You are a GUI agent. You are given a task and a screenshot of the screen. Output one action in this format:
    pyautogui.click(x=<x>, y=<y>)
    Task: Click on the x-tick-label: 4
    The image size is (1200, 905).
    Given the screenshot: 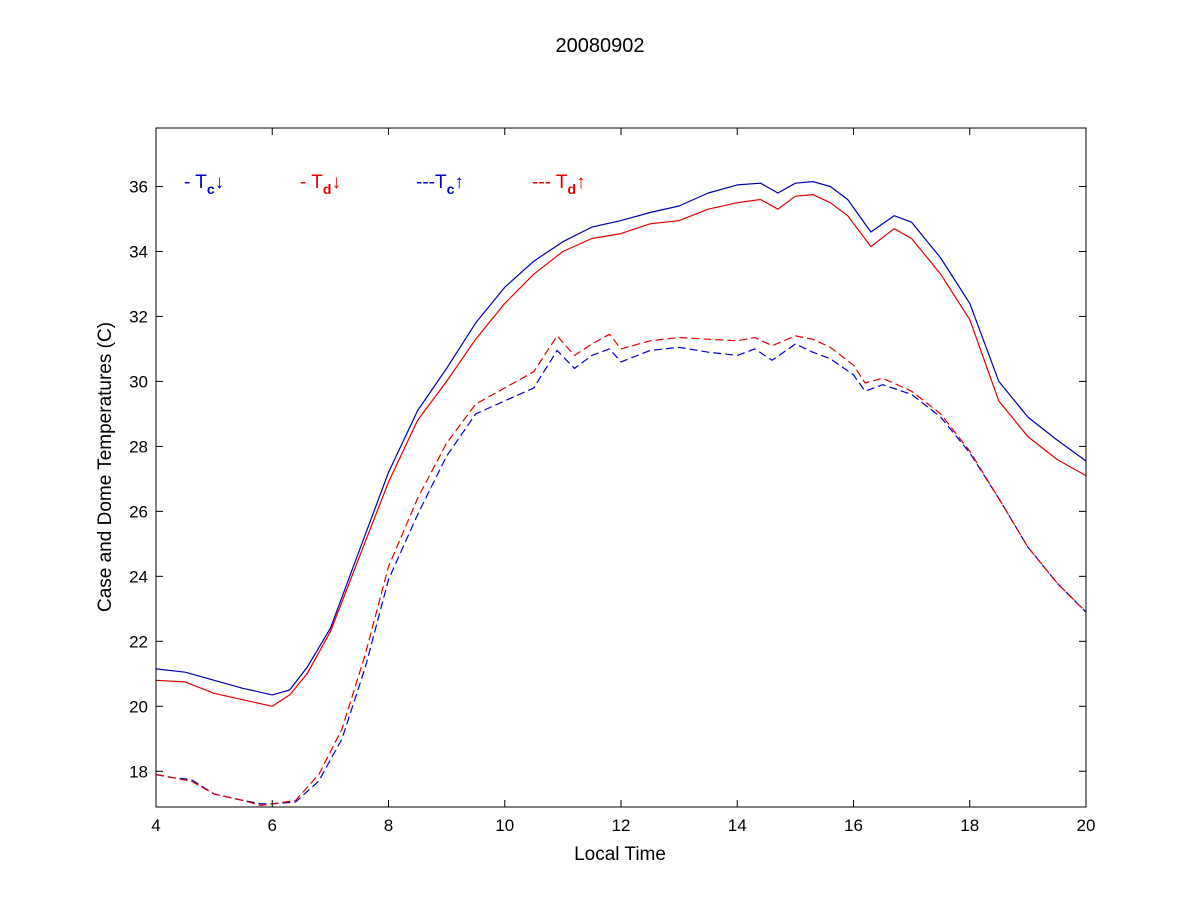 What is the action you would take?
    pyautogui.click(x=155, y=825)
    